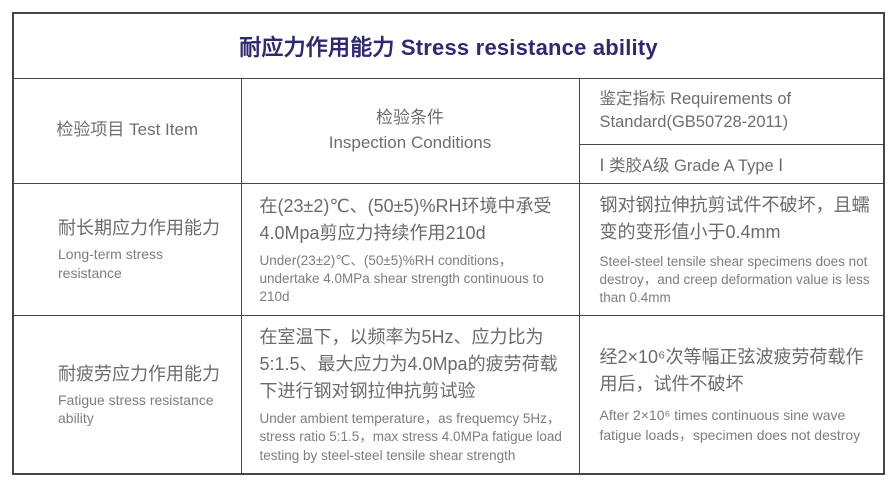  Describe the element at coordinates (691, 165) in the screenshot. I see `header-grade-label: Ⅰ 类胶A级 Grade A Type Ⅰ` at that location.